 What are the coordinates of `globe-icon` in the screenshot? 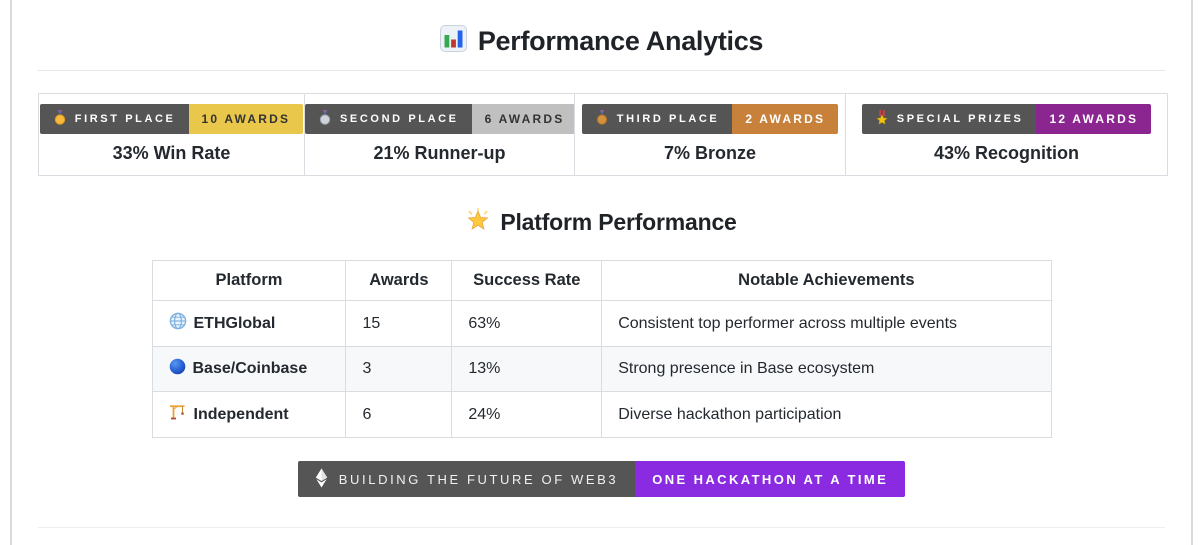 It's located at (178, 323).